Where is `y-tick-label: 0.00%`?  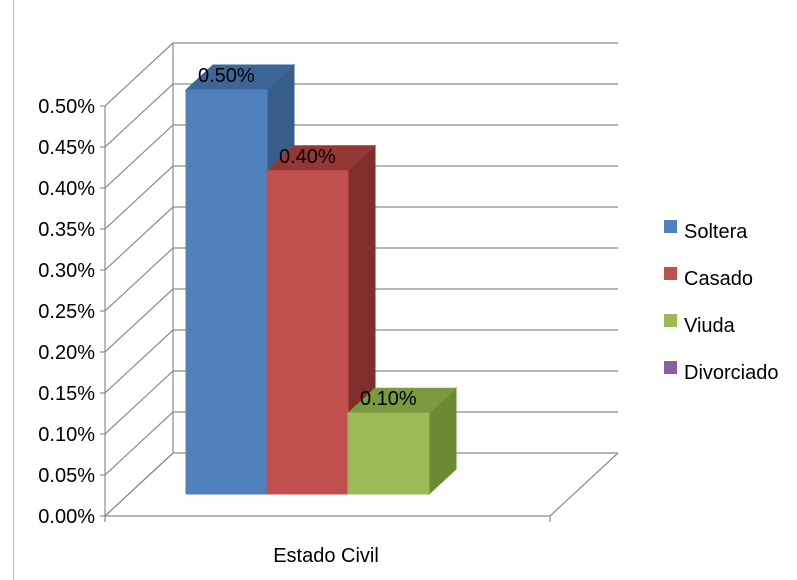 y-tick-label: 0.00% is located at coordinates (66, 517).